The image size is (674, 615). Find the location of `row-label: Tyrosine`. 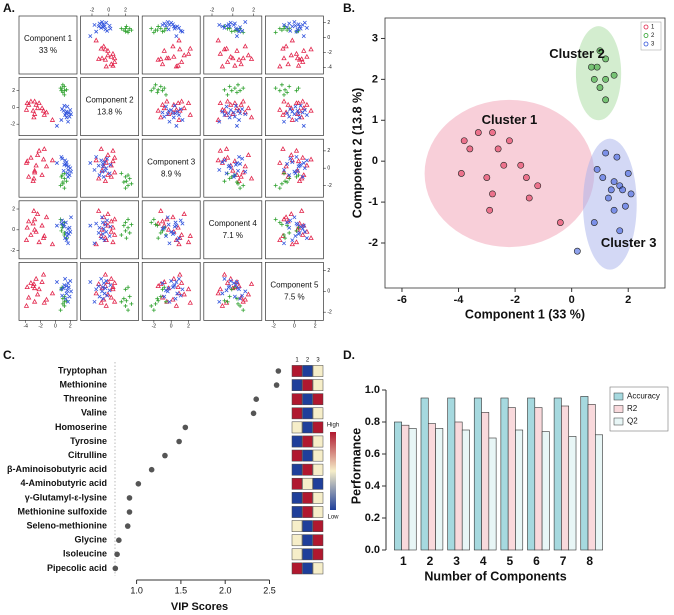

row-label: Tyrosine is located at coordinates (88, 441).